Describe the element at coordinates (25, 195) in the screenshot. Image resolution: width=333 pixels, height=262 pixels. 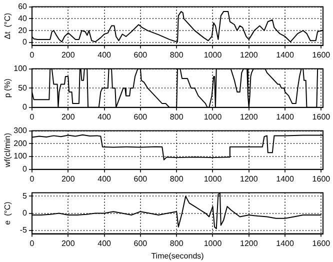
I see `y-tick-label: 5` at that location.